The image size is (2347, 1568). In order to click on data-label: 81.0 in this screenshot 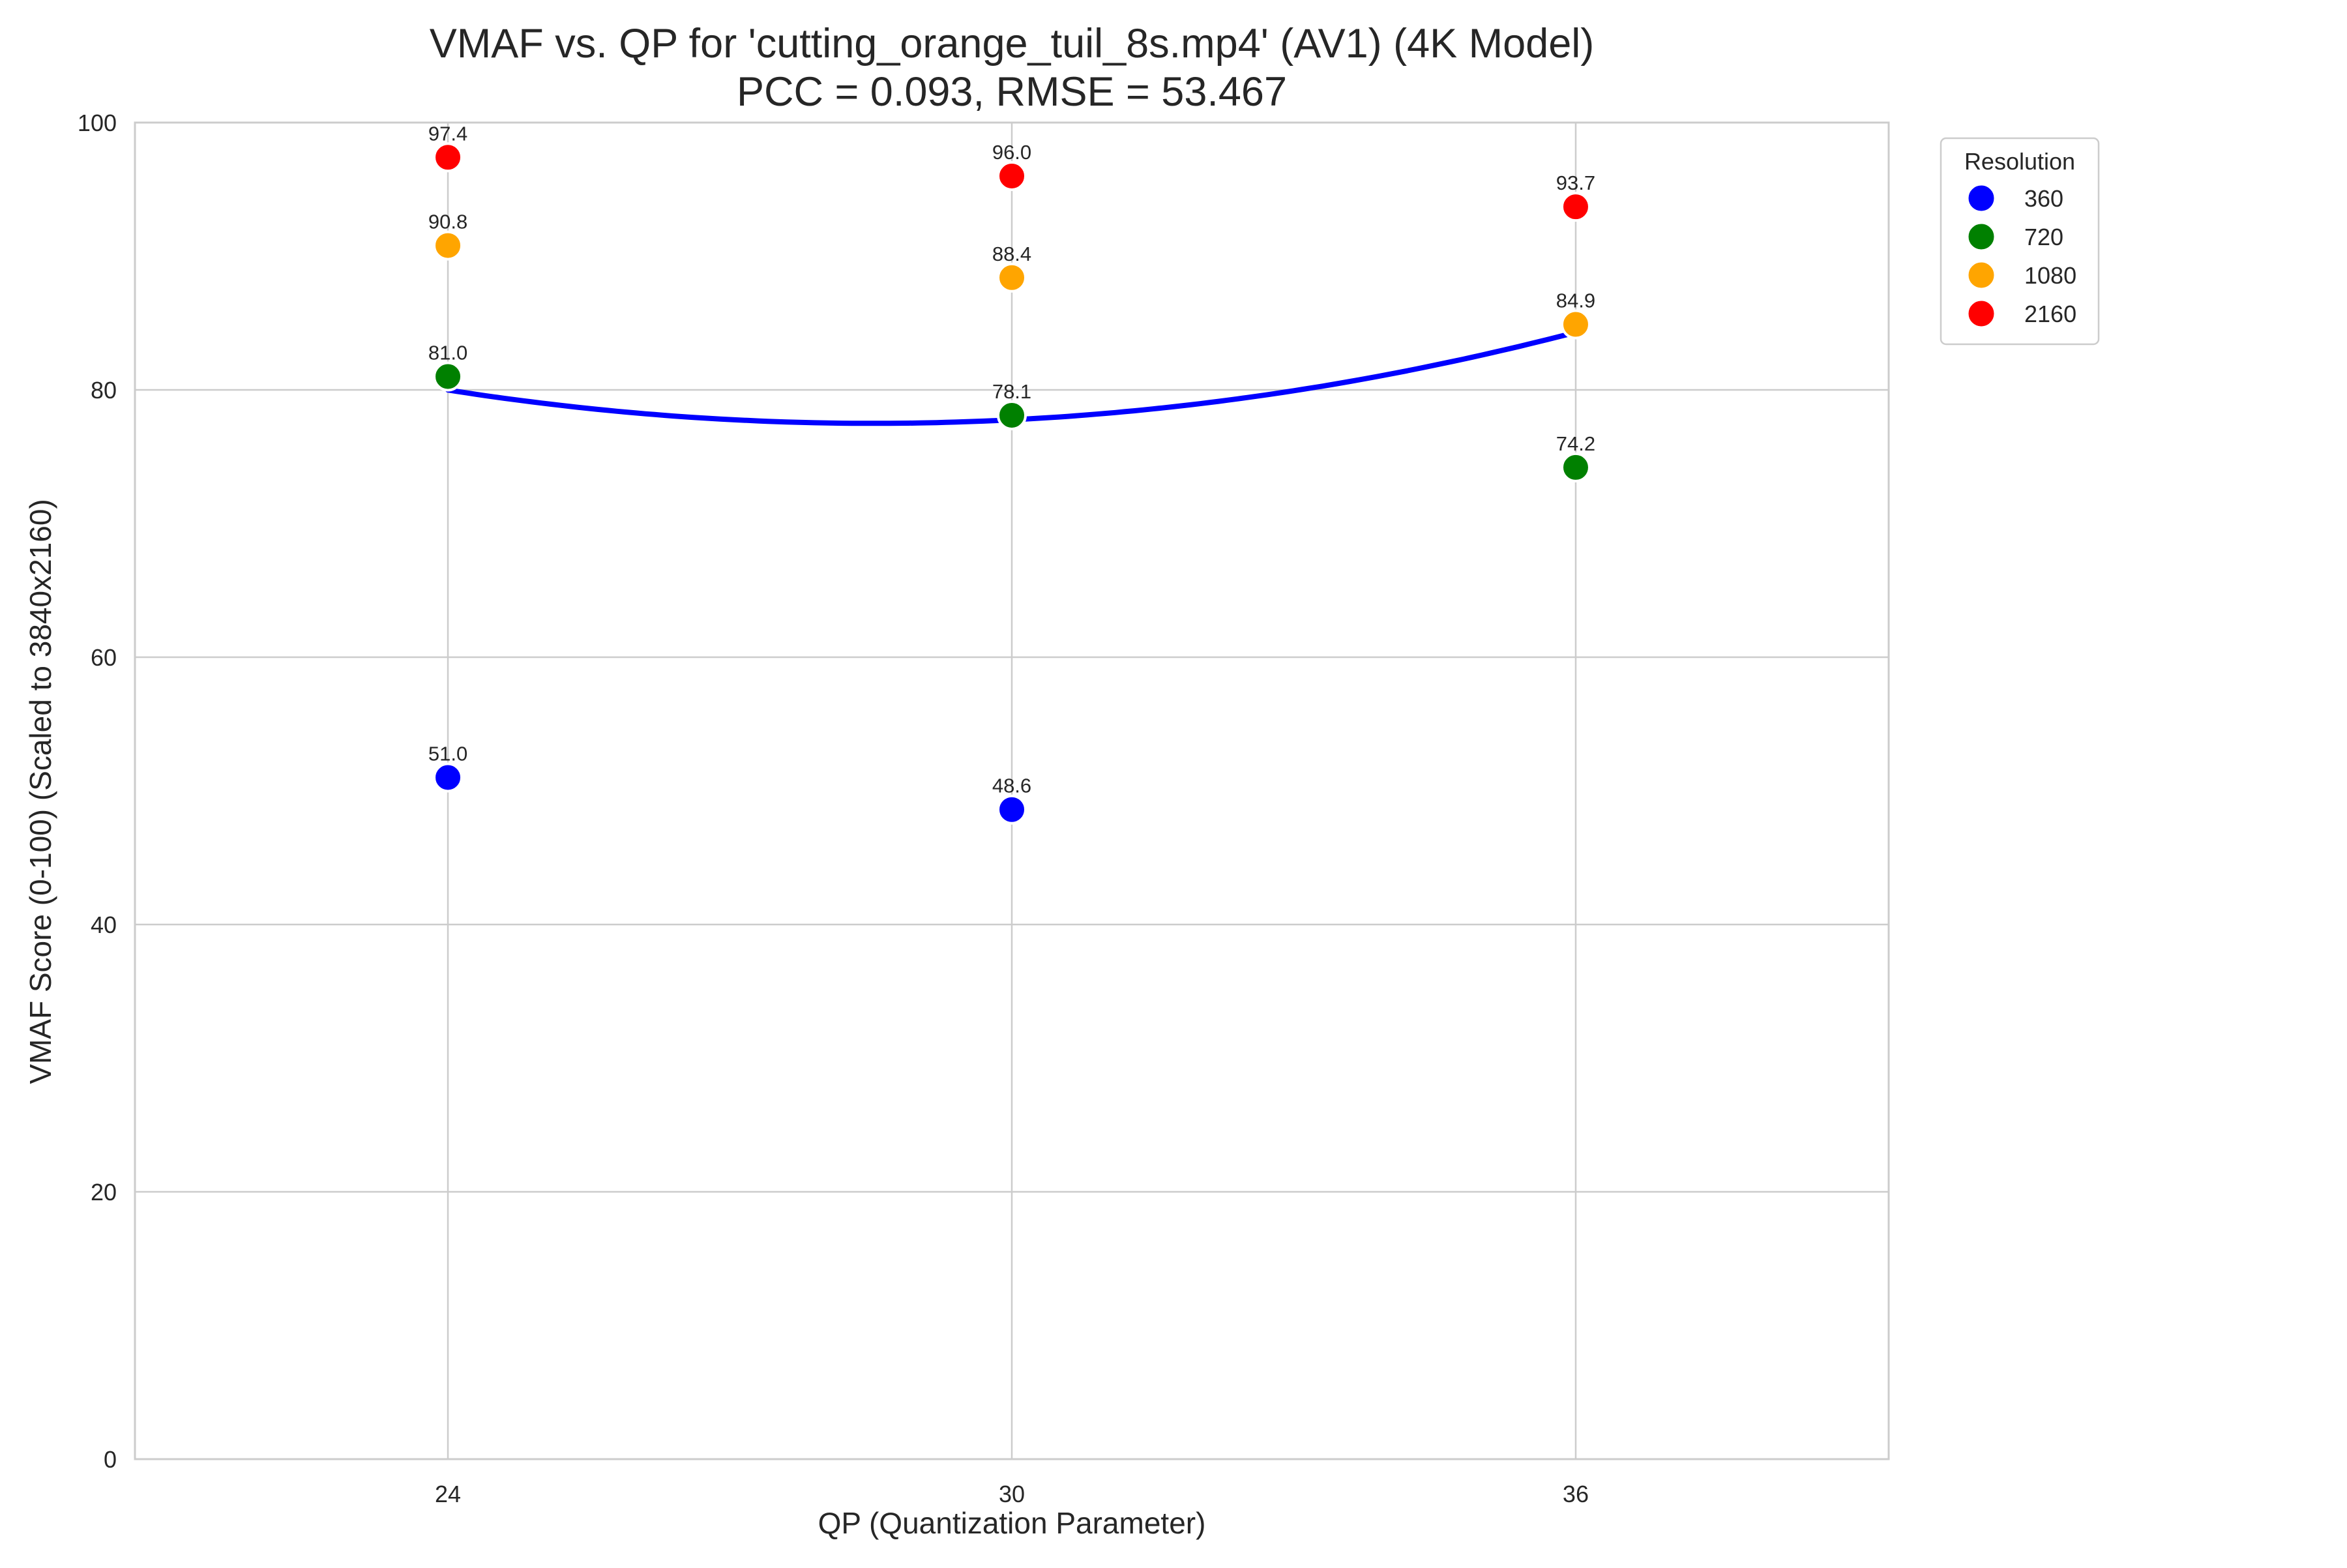, I will do `click(447, 353)`.